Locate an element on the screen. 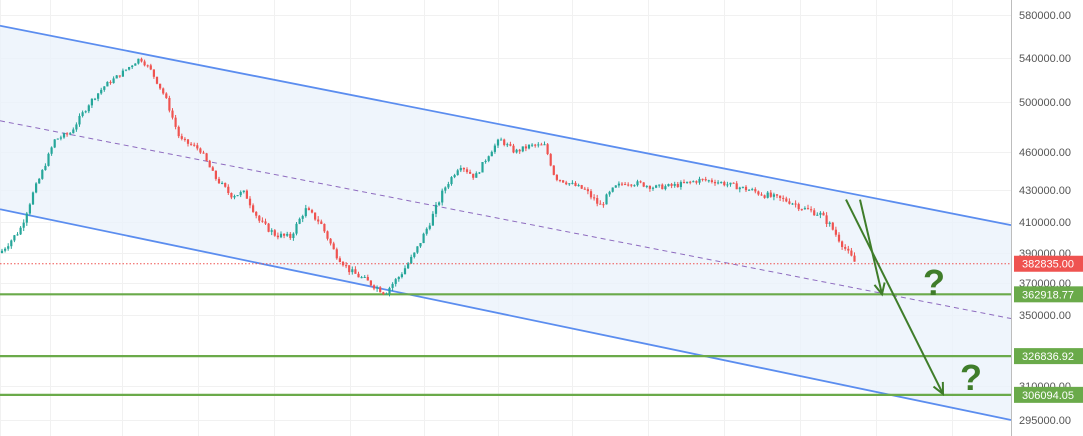 This screenshot has height=436, width=1083. price-tick-label: 295000.00 is located at coordinates (1045, 421).